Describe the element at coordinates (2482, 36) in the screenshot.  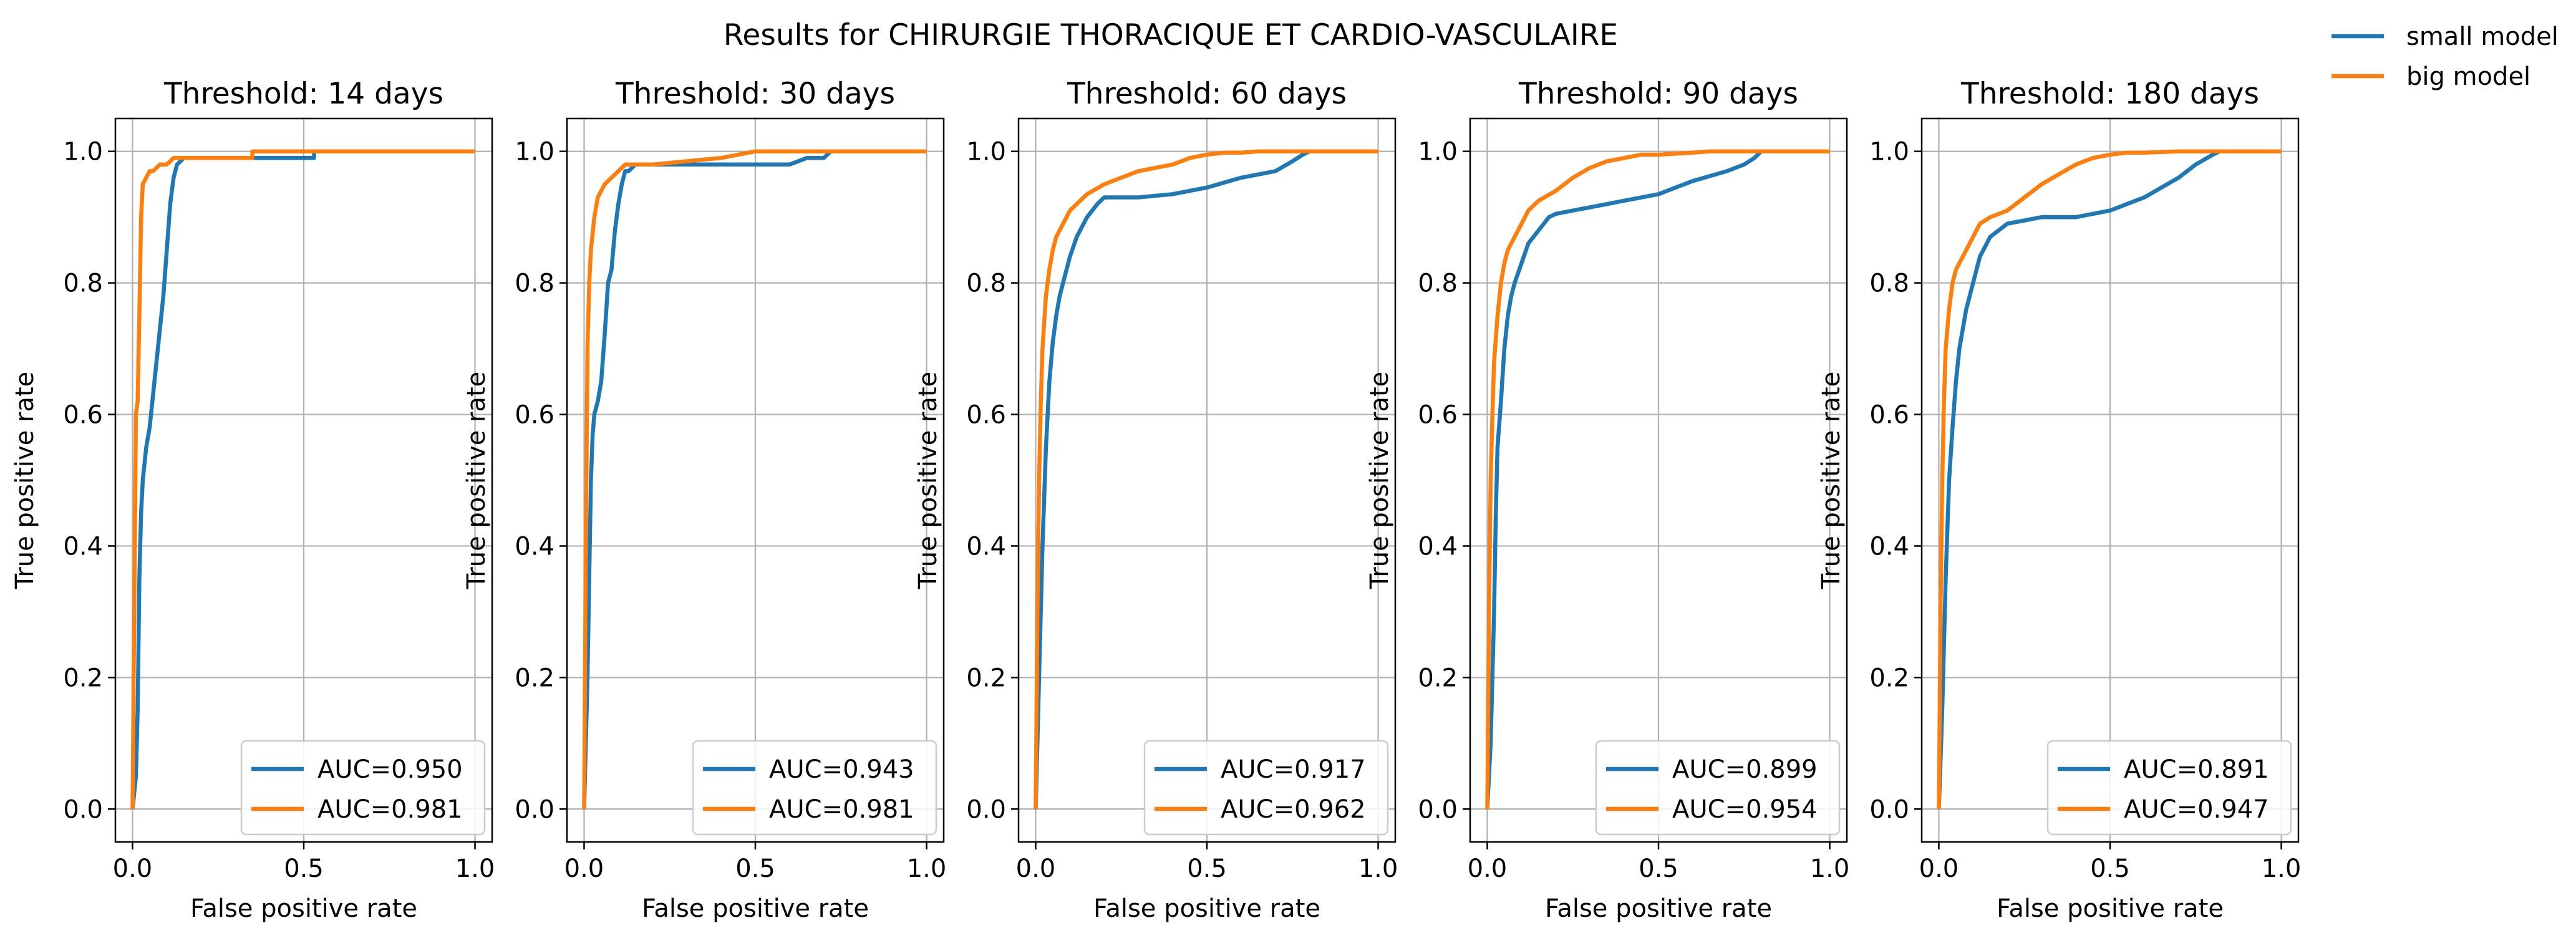
I see `figure-legend-label: small model` at that location.